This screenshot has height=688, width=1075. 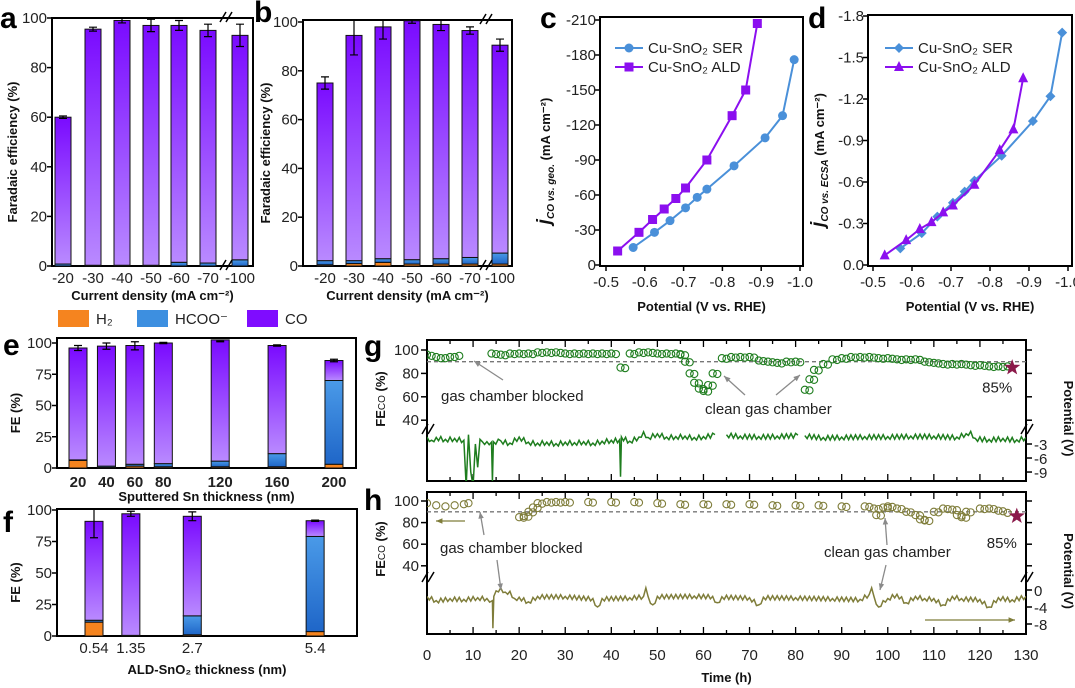 What do you see at coordinates (43, 406) in the screenshot?
I see `y-tick-label: 50` at bounding box center [43, 406].